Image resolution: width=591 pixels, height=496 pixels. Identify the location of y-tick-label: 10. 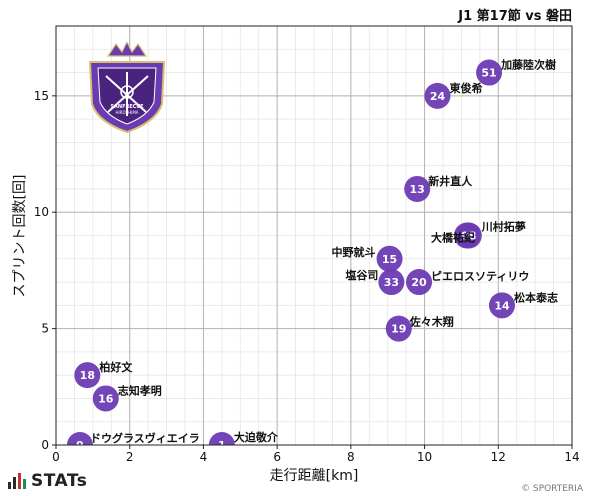
(41, 212).